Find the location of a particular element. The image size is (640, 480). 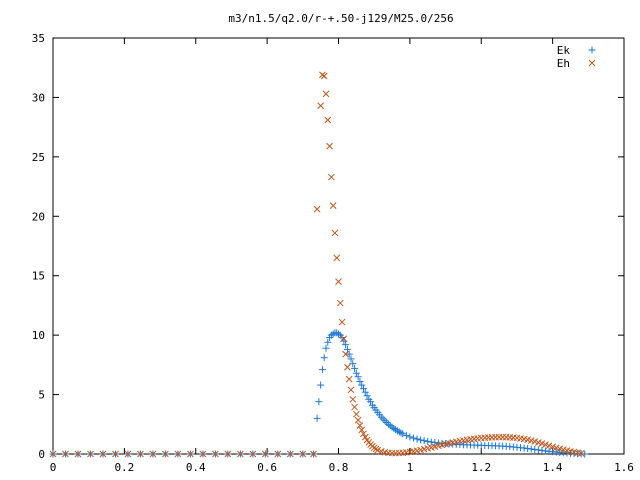

x-tick-label: 0.4 is located at coordinates (196, 467).